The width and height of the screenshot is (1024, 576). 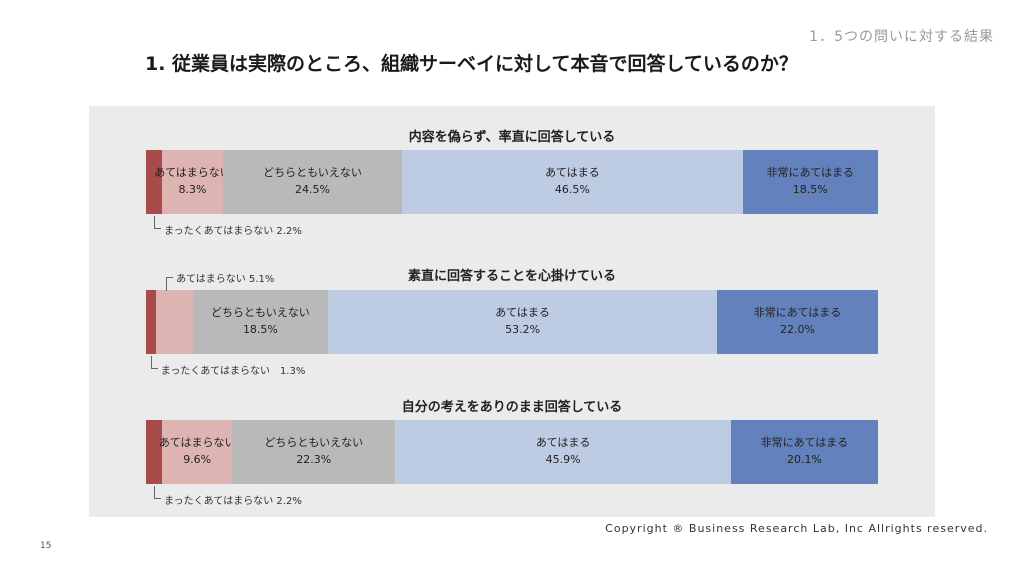 I want to click on segment-value-label: 45.9%, so click(x=563, y=459).